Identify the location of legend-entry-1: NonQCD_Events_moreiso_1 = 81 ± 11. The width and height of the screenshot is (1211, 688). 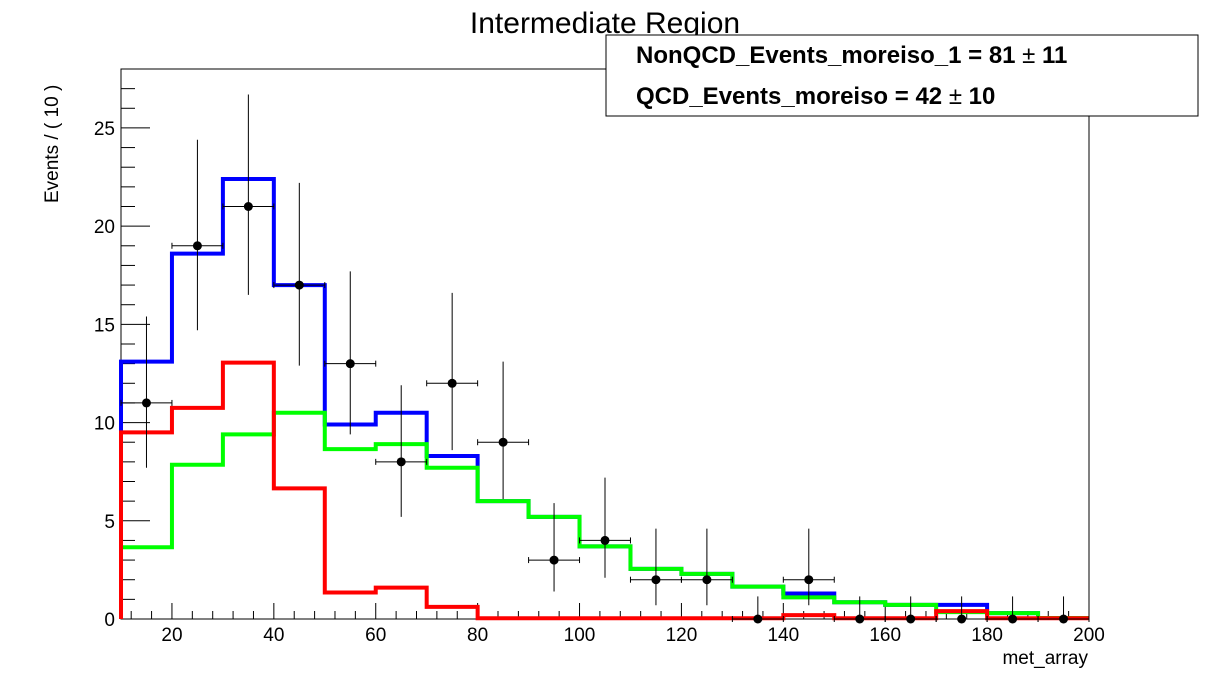
(851, 55).